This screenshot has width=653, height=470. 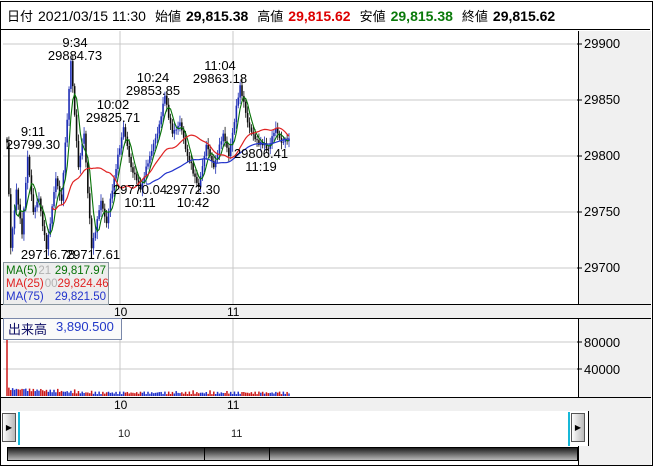 What do you see at coordinates (270, 16) in the screenshot?
I see `high-label: 高値` at bounding box center [270, 16].